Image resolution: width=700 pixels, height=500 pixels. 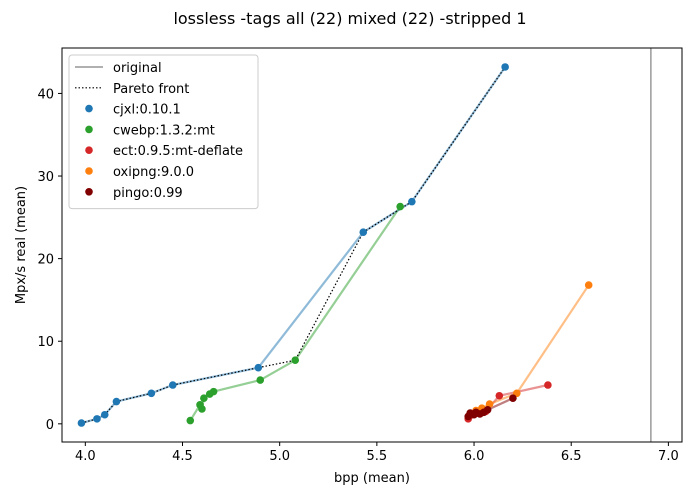 I want to click on legend-series-label: pingo:0.99, so click(x=148, y=193).